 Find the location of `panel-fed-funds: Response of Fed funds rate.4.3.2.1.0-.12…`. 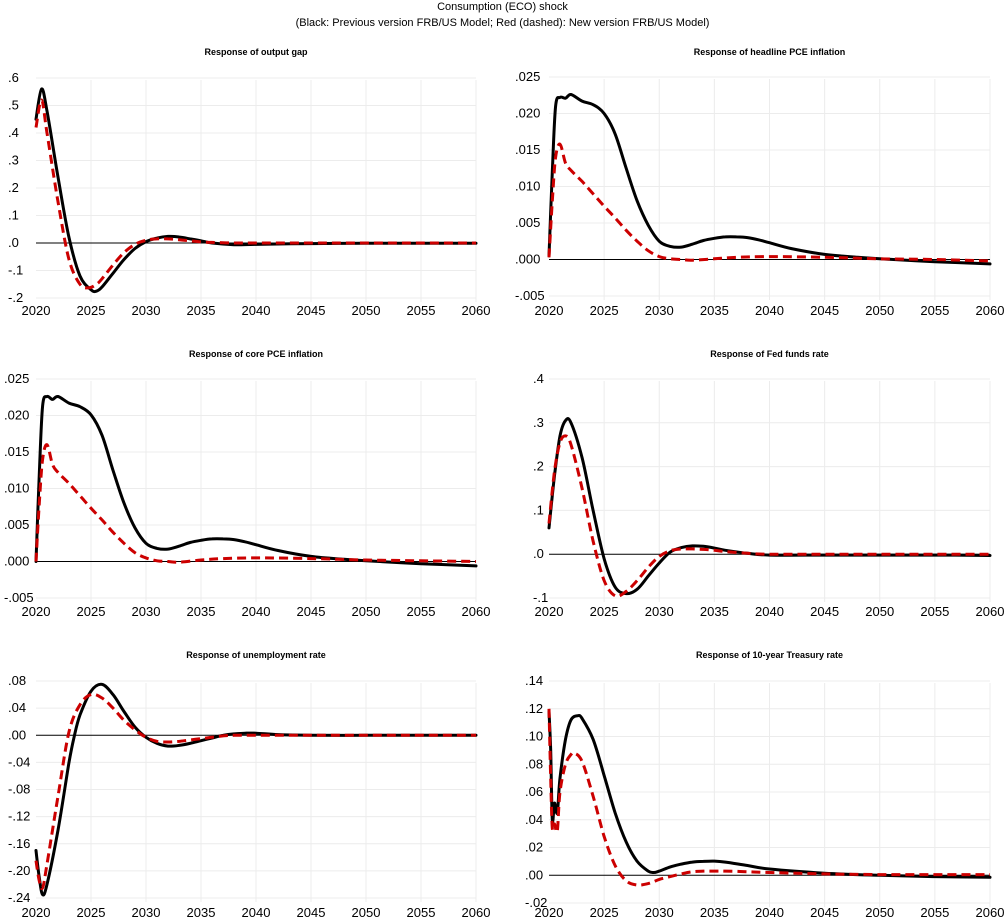

panel-fed-funds: Response of Fed funds rate.4.3.2.1.0-.12… is located at coordinates (768, 484).